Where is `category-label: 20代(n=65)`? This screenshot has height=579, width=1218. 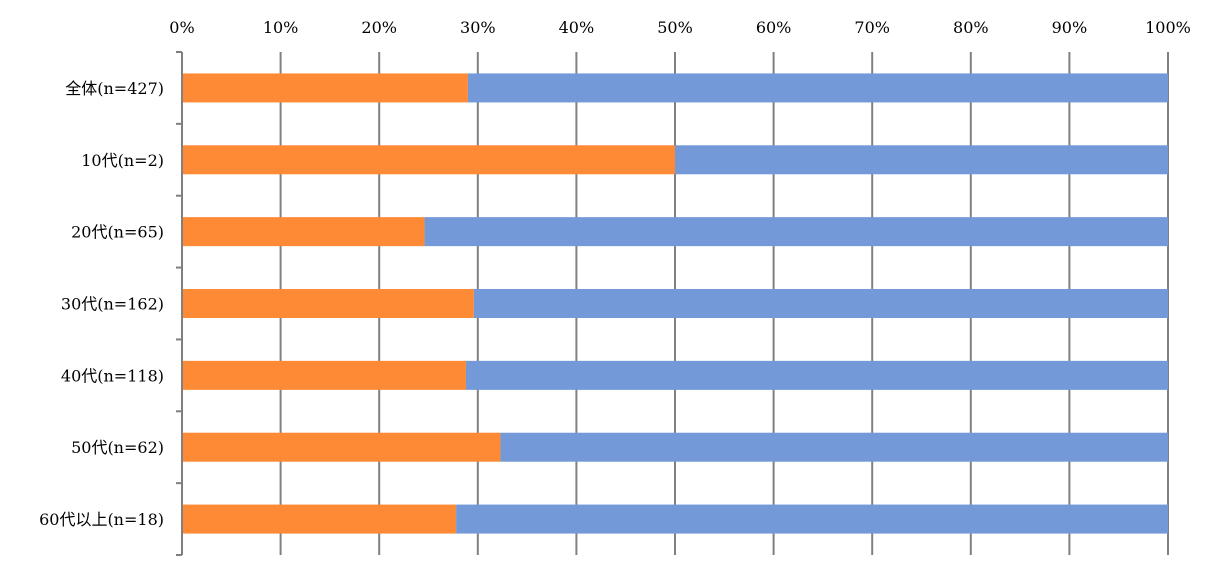 category-label: 20代(n=65) is located at coordinates (117, 232).